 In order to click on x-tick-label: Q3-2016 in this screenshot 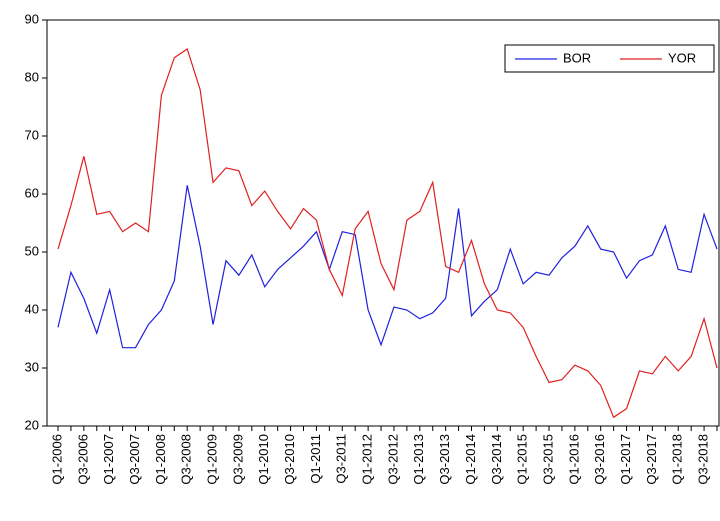, I will do `click(599, 459)`.